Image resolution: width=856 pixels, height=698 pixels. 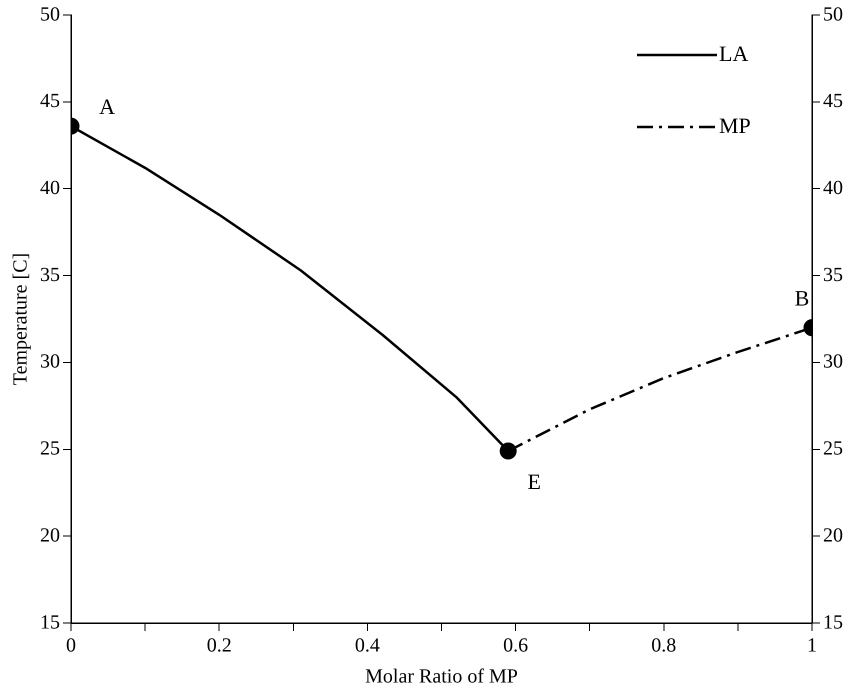 I want to click on legend-label: MP, so click(x=735, y=125).